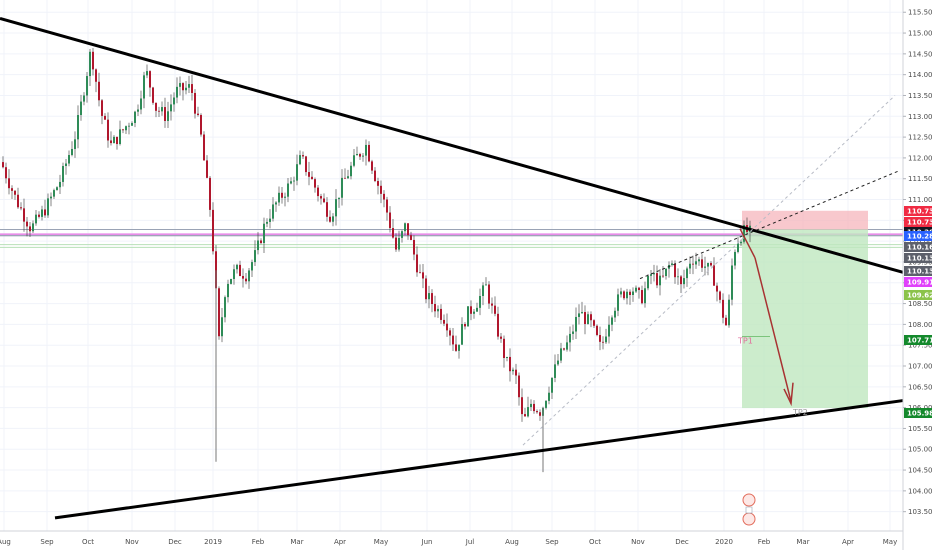 The height and width of the screenshot is (550, 932). I want to click on price-tick-label: 104.500, so click(920, 471).